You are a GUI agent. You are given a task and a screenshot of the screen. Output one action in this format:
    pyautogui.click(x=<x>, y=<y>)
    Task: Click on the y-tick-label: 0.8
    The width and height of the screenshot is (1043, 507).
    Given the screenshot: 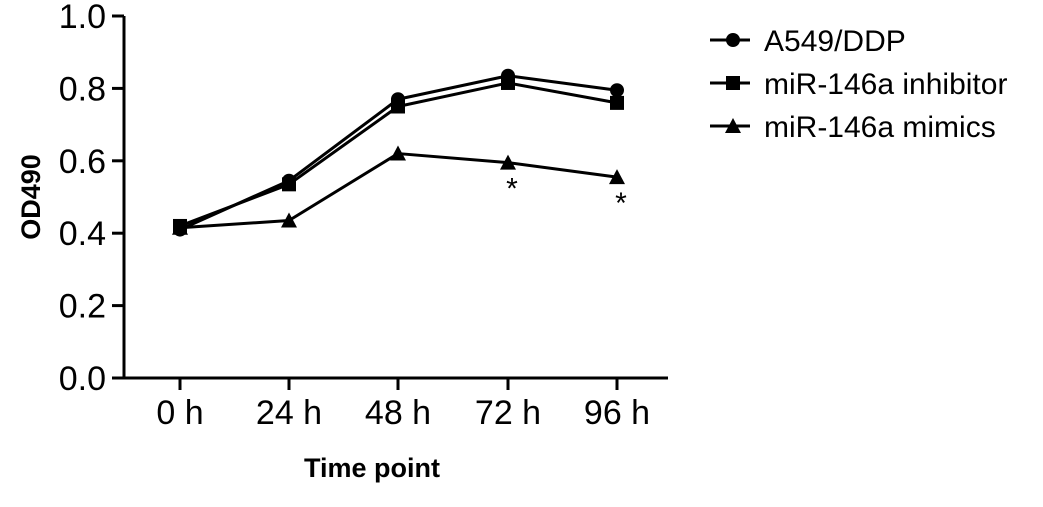 What is the action you would take?
    pyautogui.click(x=82, y=89)
    